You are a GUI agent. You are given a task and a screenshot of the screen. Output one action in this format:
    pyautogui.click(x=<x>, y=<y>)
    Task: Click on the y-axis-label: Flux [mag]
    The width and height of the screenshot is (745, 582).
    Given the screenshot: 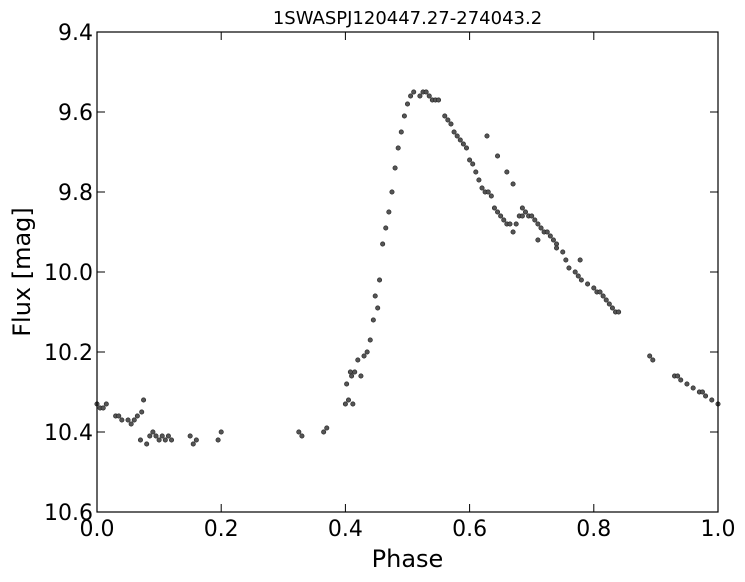 What is the action you would take?
    pyautogui.click(x=22, y=272)
    